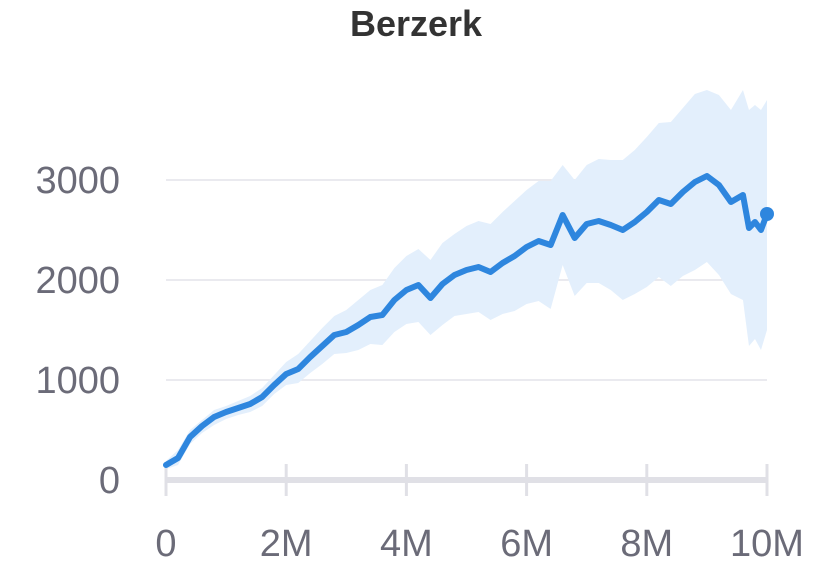  What do you see at coordinates (109, 481) in the screenshot?
I see `y-tick-label: 0` at bounding box center [109, 481].